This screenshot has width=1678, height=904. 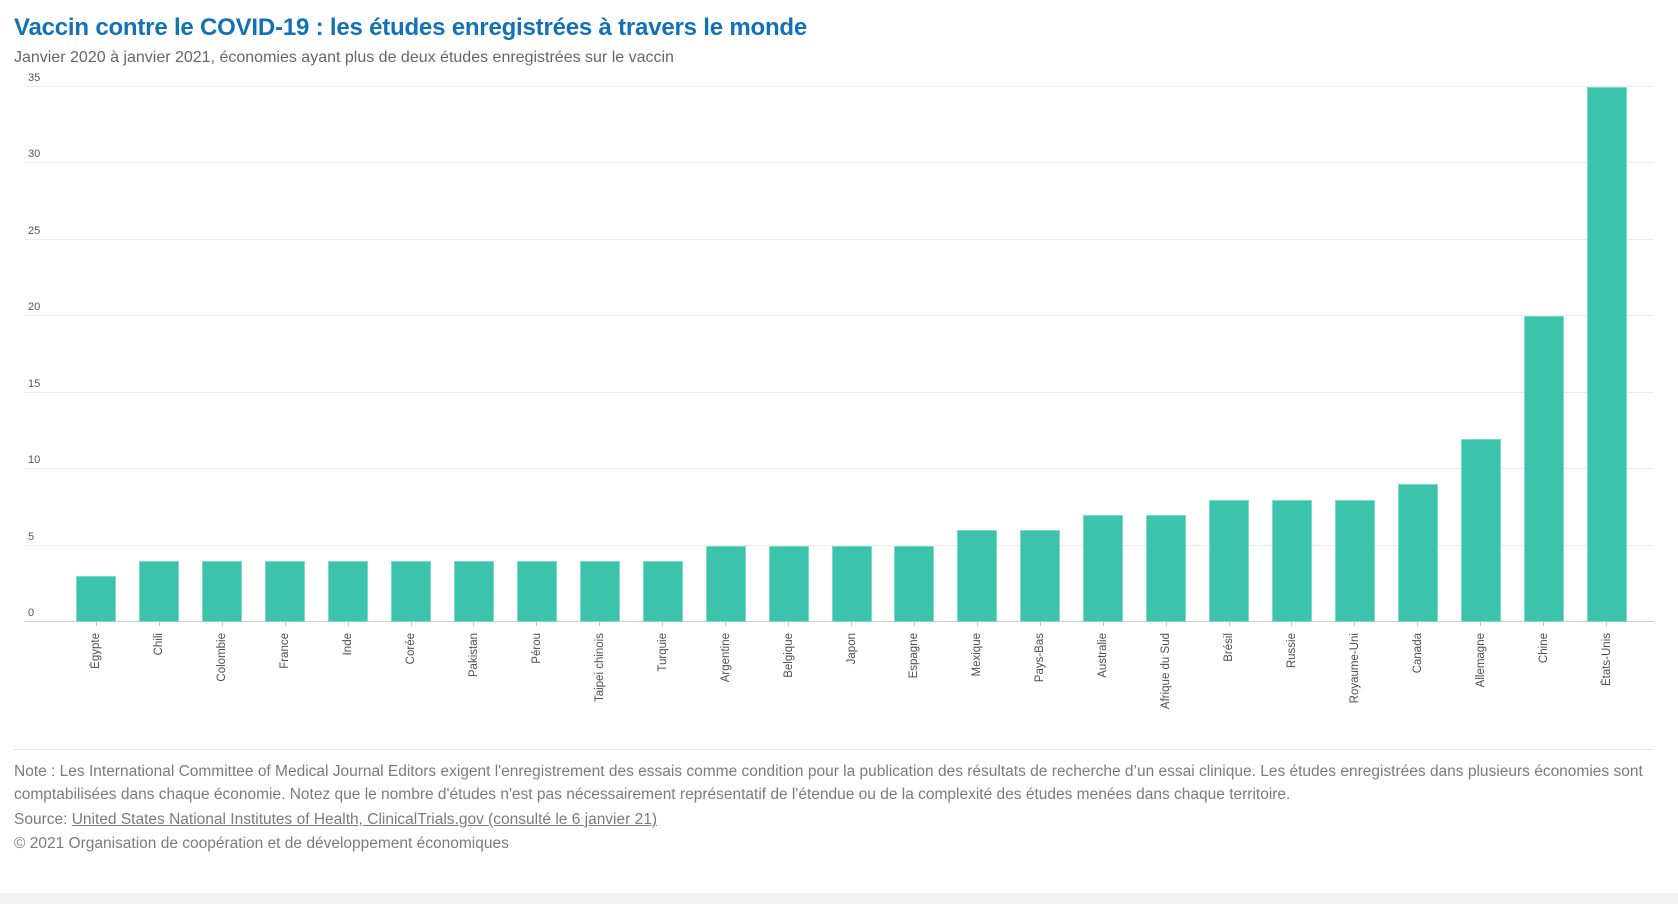 What do you see at coordinates (788, 583) in the screenshot?
I see `bar-Belgique` at bounding box center [788, 583].